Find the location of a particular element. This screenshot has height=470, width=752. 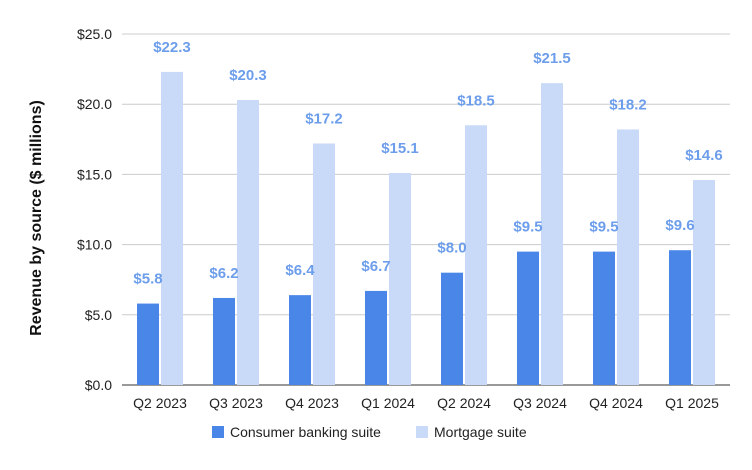

x-tick-label: Q1 2024 is located at coordinates (388, 403).